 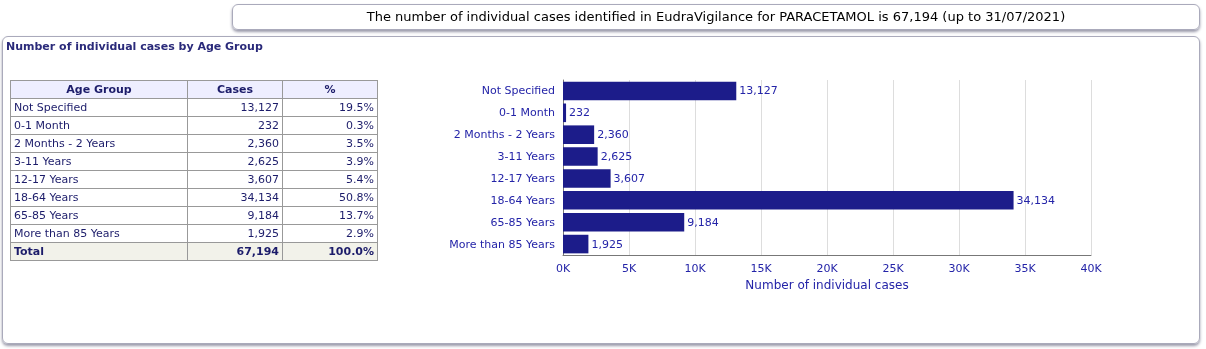 What do you see at coordinates (99, 251) in the screenshot?
I see `text: Total` at bounding box center [99, 251].